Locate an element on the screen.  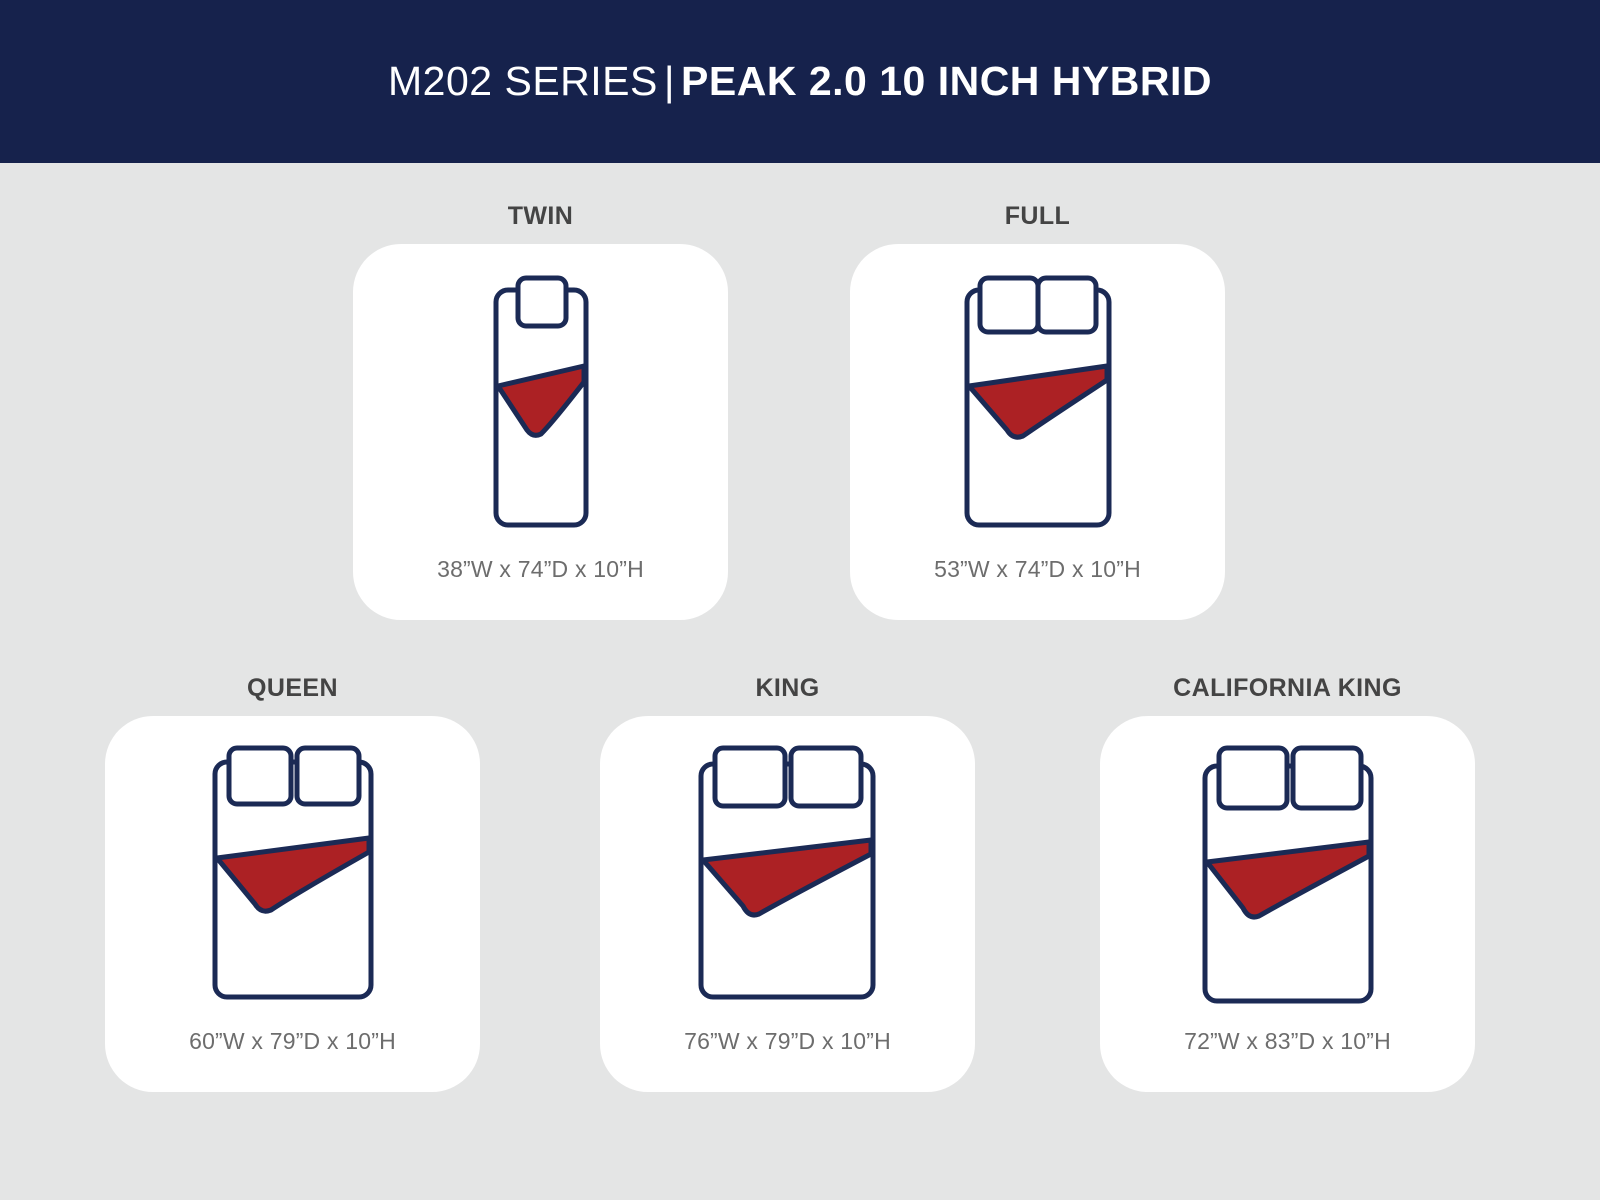
size-card-box-king: 76”W x 79”D x 10”H is located at coordinates (787, 904).